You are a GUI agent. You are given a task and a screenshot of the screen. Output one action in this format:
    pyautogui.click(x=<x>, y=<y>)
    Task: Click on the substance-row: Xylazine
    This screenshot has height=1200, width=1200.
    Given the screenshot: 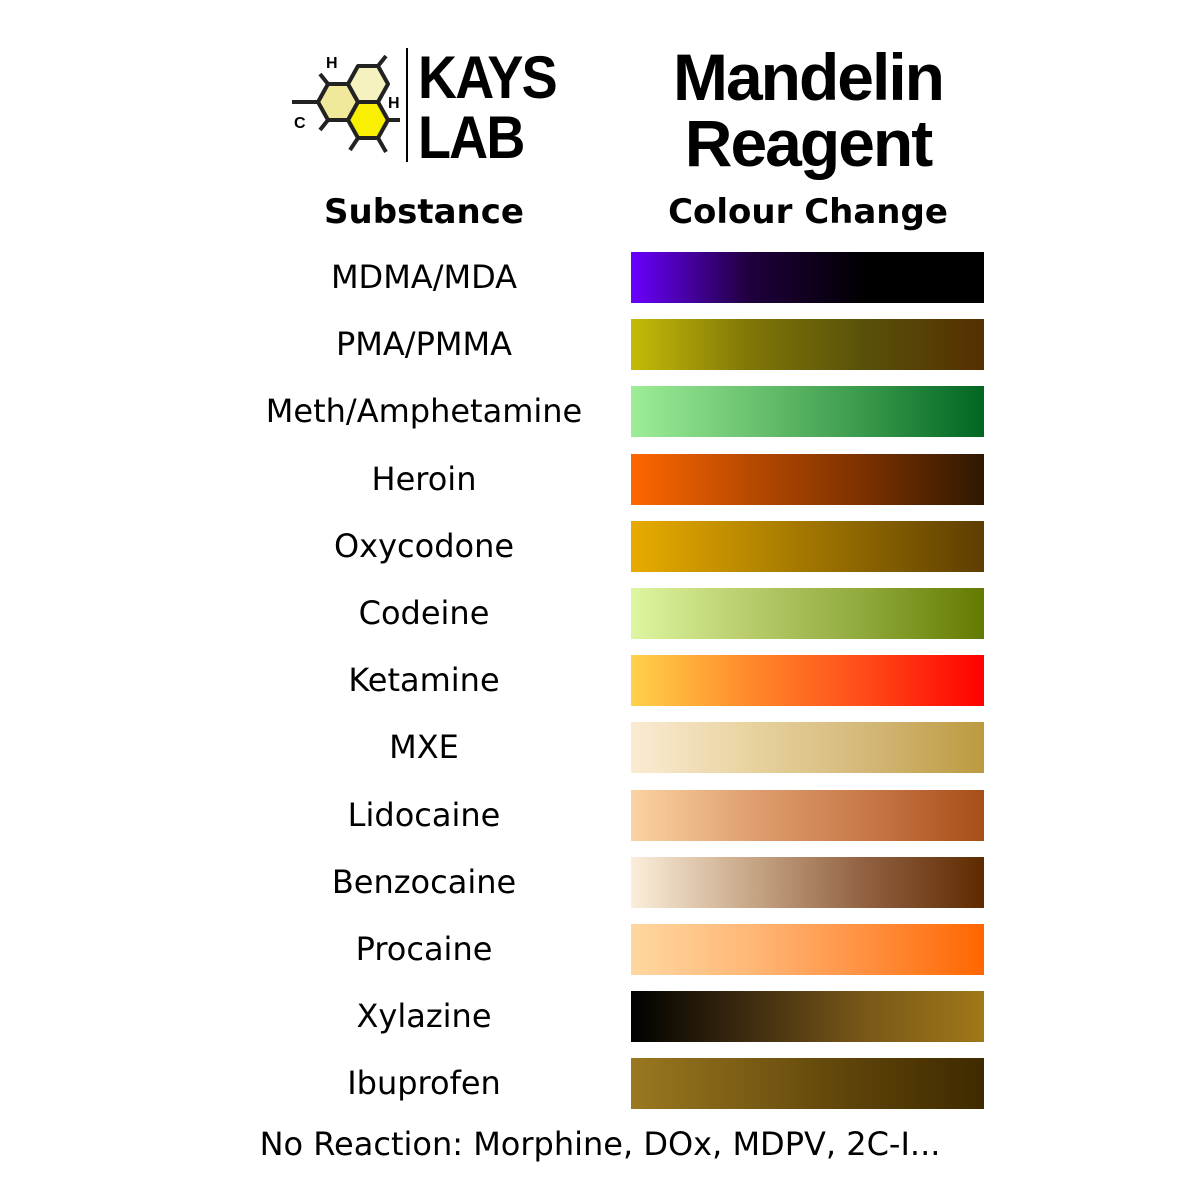 What is the action you would take?
    pyautogui.click(x=600, y=1017)
    